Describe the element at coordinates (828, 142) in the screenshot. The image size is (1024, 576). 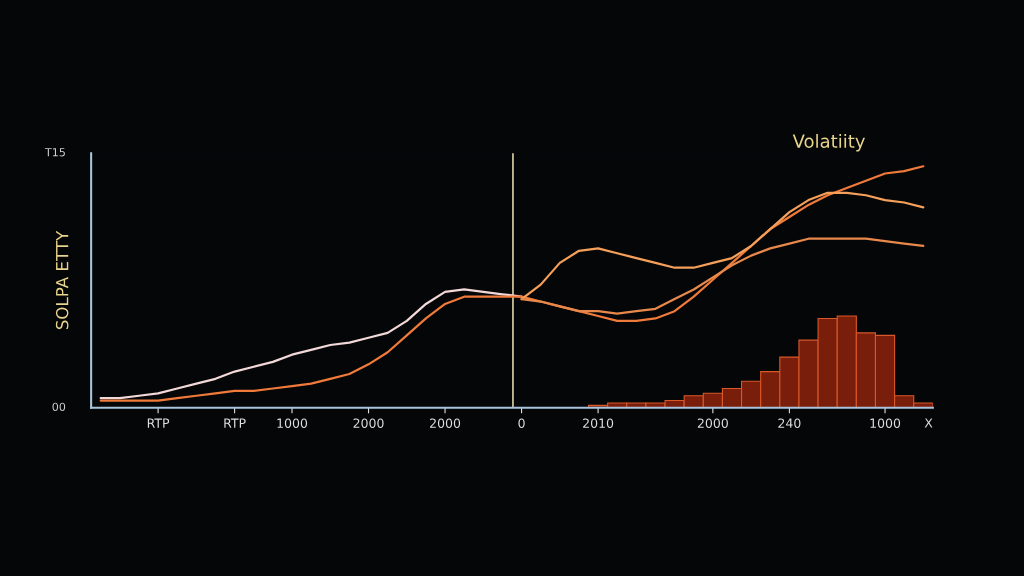
I see `chart-title: Volatiity` at that location.